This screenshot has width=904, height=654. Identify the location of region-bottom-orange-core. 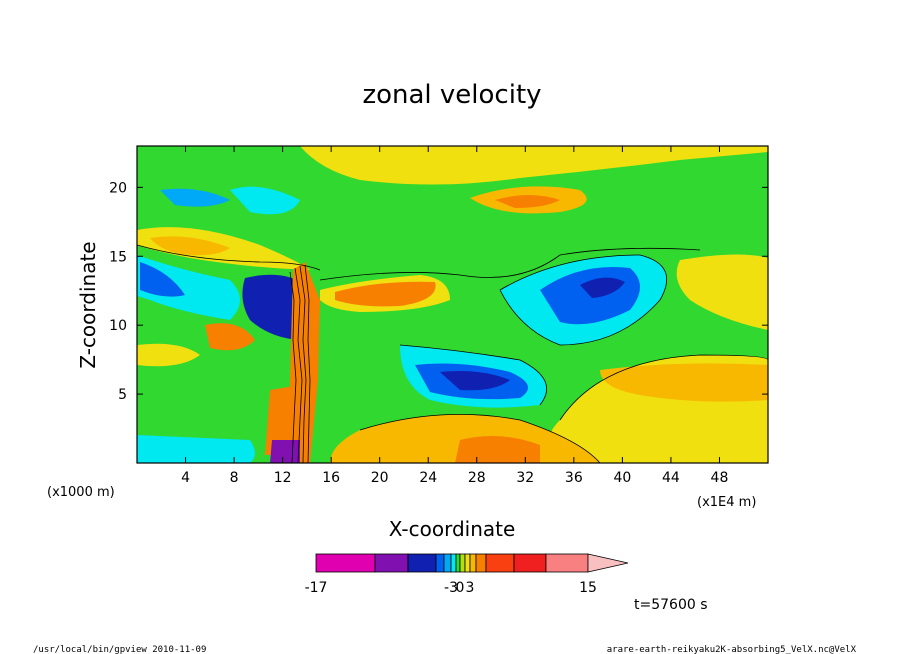
(497, 449).